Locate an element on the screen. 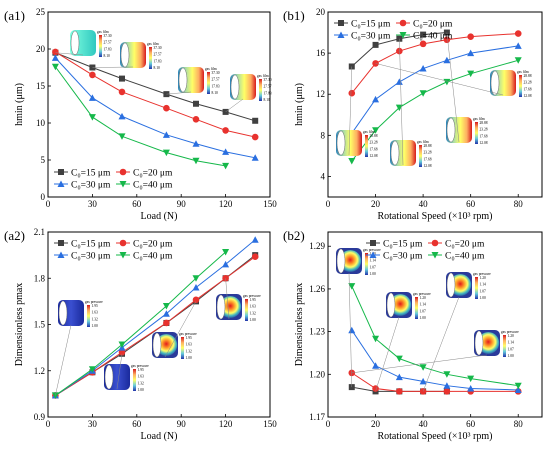 This screenshot has width=550, height=453. legend-item: C₀=20 μm is located at coordinates (144, 245).